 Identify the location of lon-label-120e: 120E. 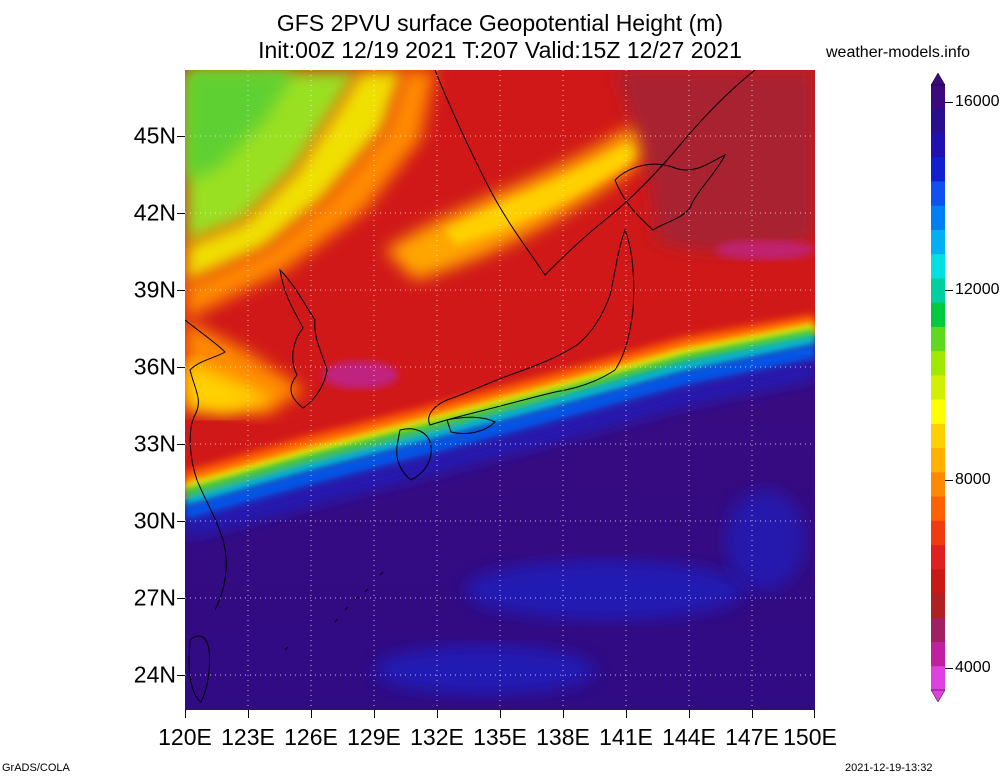
(185, 737).